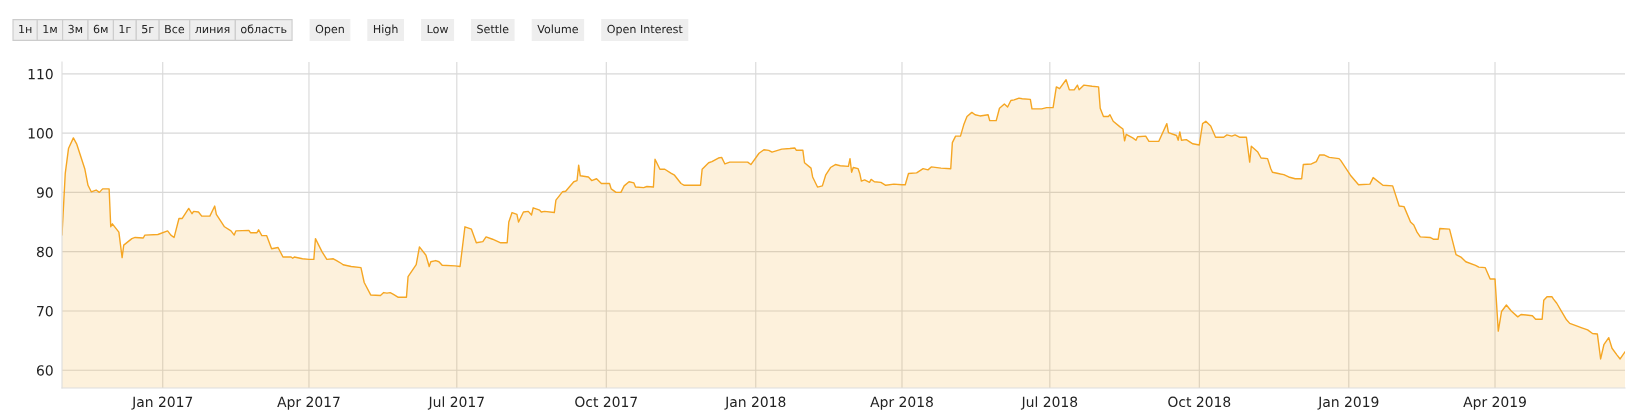 Image resolution: width=1633 pixels, height=412 pixels. Describe the element at coordinates (40, 74) in the screenshot. I see `y-tick-label: 110` at that location.